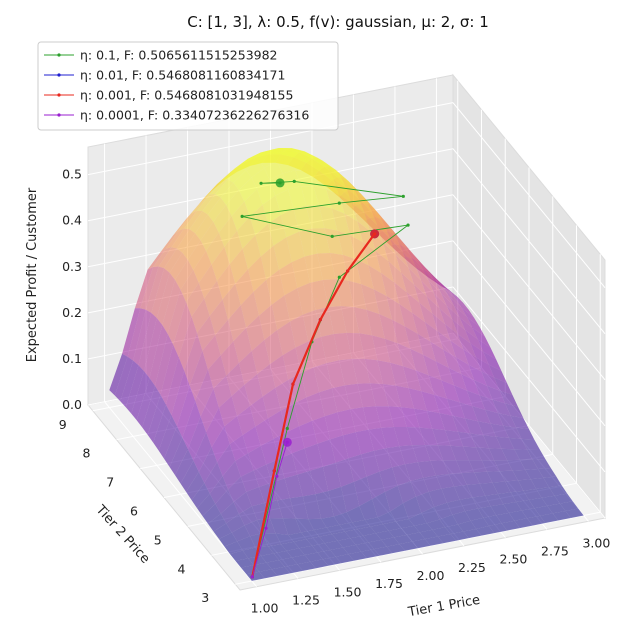 The width and height of the screenshot is (640, 642). I want to click on x-tick-label: 2.75, so click(555, 550).